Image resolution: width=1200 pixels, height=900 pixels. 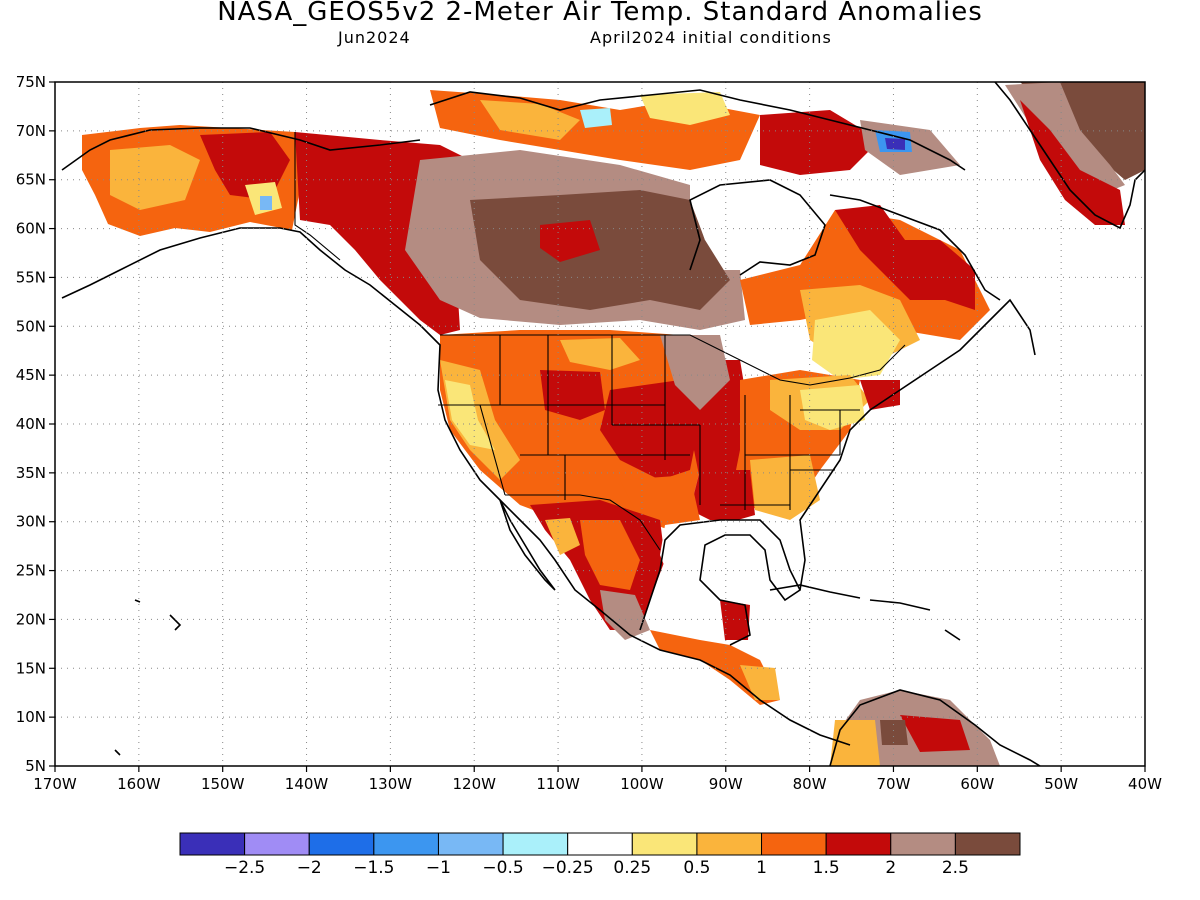 I want to click on valid-month-label: Jun2024, so click(x=374, y=37).